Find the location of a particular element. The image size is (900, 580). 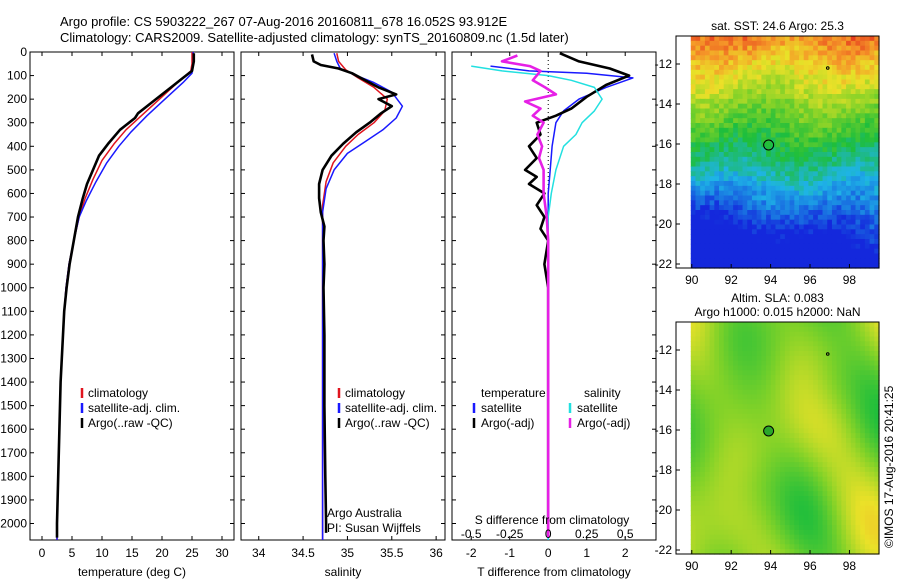

x-tick-label: 15 is located at coordinates (132, 553).